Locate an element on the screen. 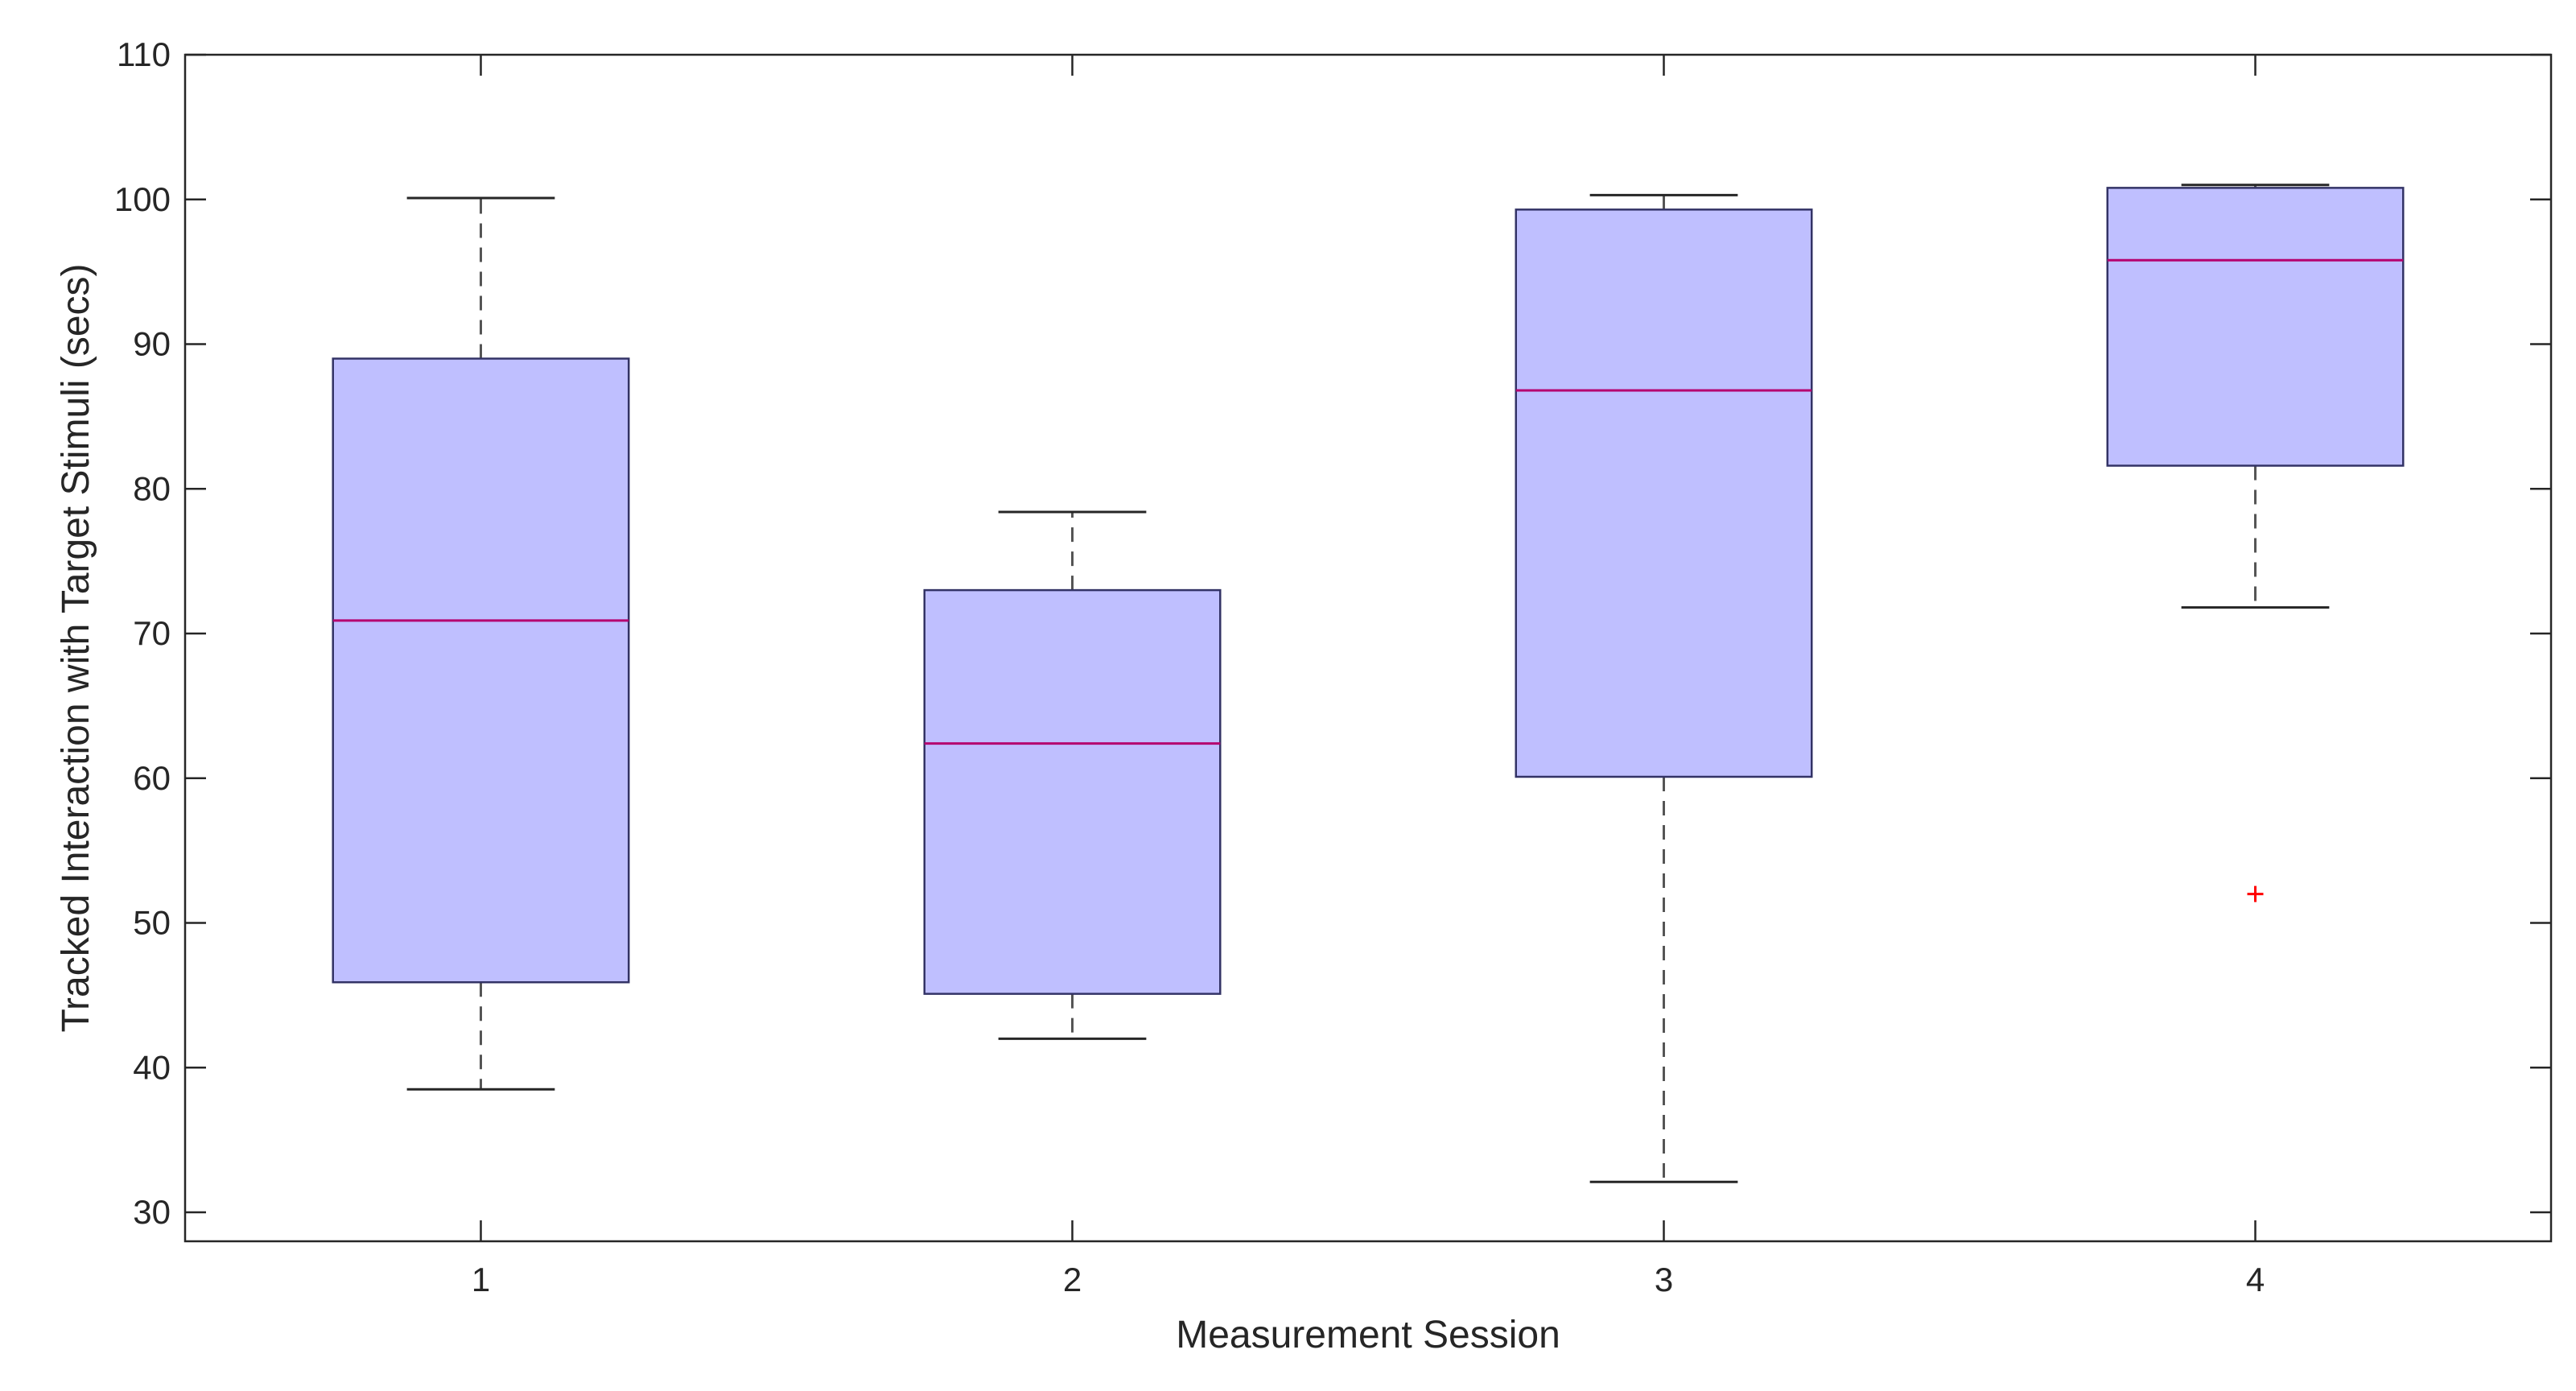  y-tick-label: 50 is located at coordinates (152, 923).